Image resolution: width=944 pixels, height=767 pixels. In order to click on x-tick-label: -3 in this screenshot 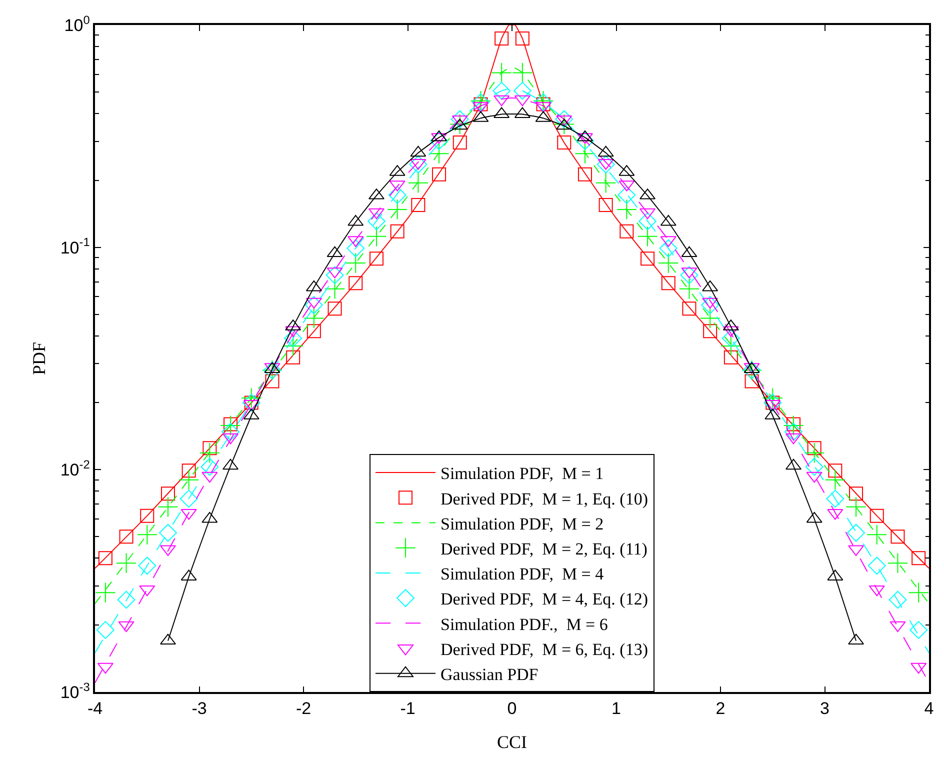, I will do `click(199, 708)`.